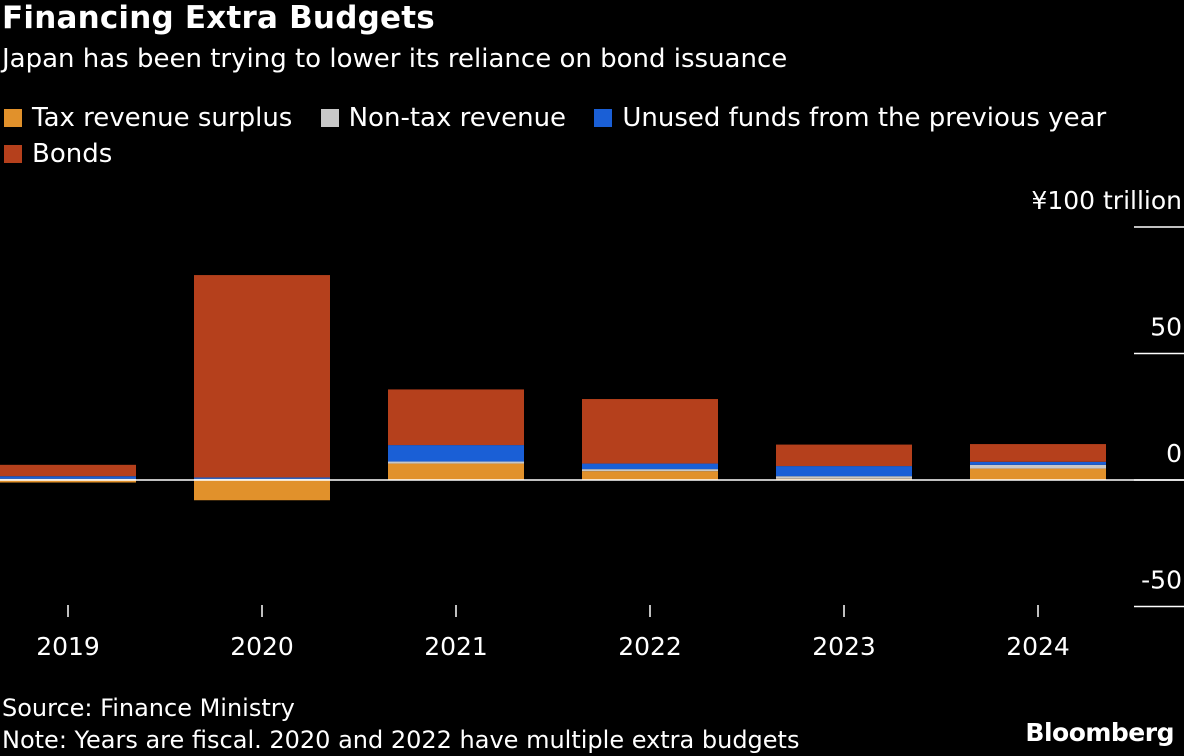 This screenshot has width=1184, height=756. What do you see at coordinates (456, 646) in the screenshot?
I see `x-tick-label: 2021` at bounding box center [456, 646].